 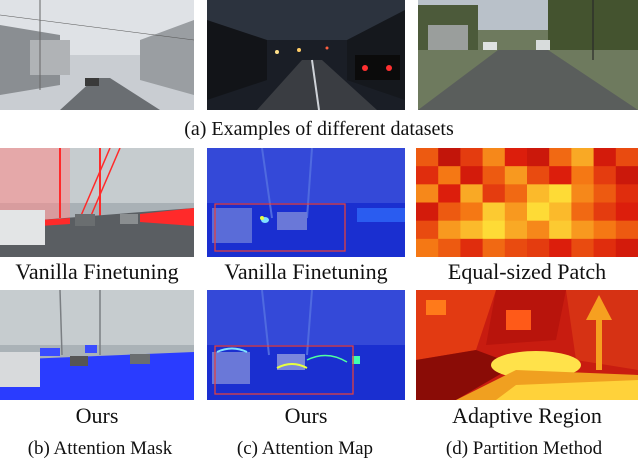 What do you see at coordinates (524, 448) in the screenshot?
I see `caption-d: (d) Partition Method` at bounding box center [524, 448].